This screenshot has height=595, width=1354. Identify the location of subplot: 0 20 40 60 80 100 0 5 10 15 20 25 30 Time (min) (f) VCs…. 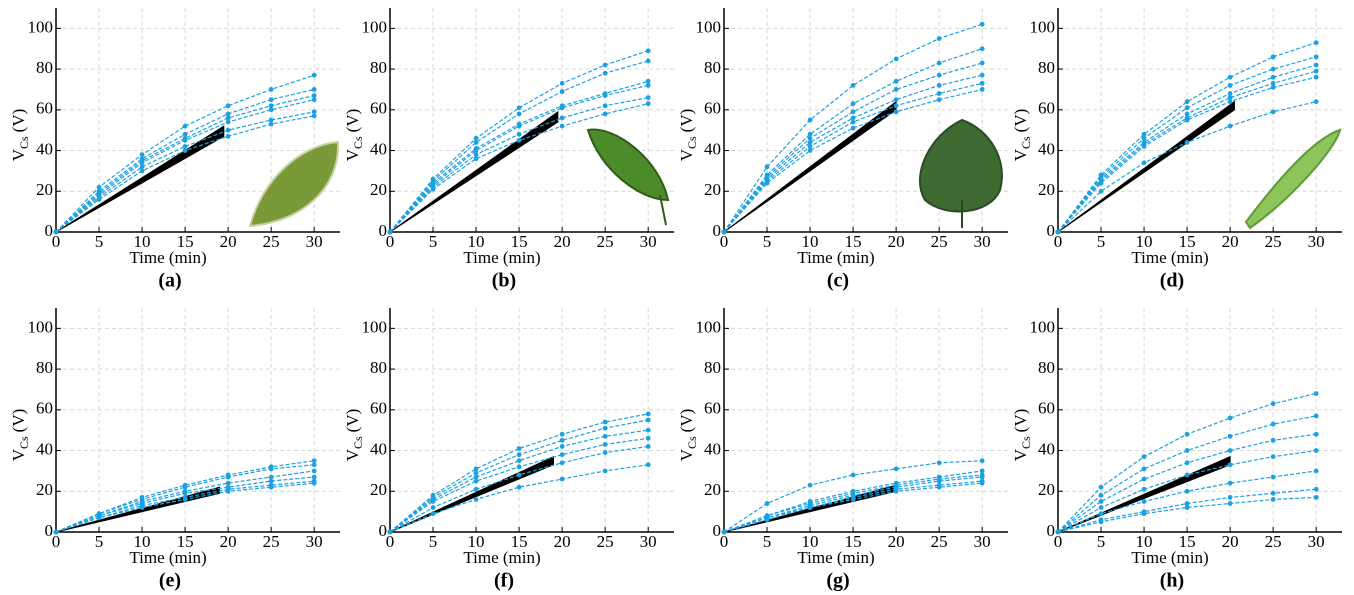
(508, 450).